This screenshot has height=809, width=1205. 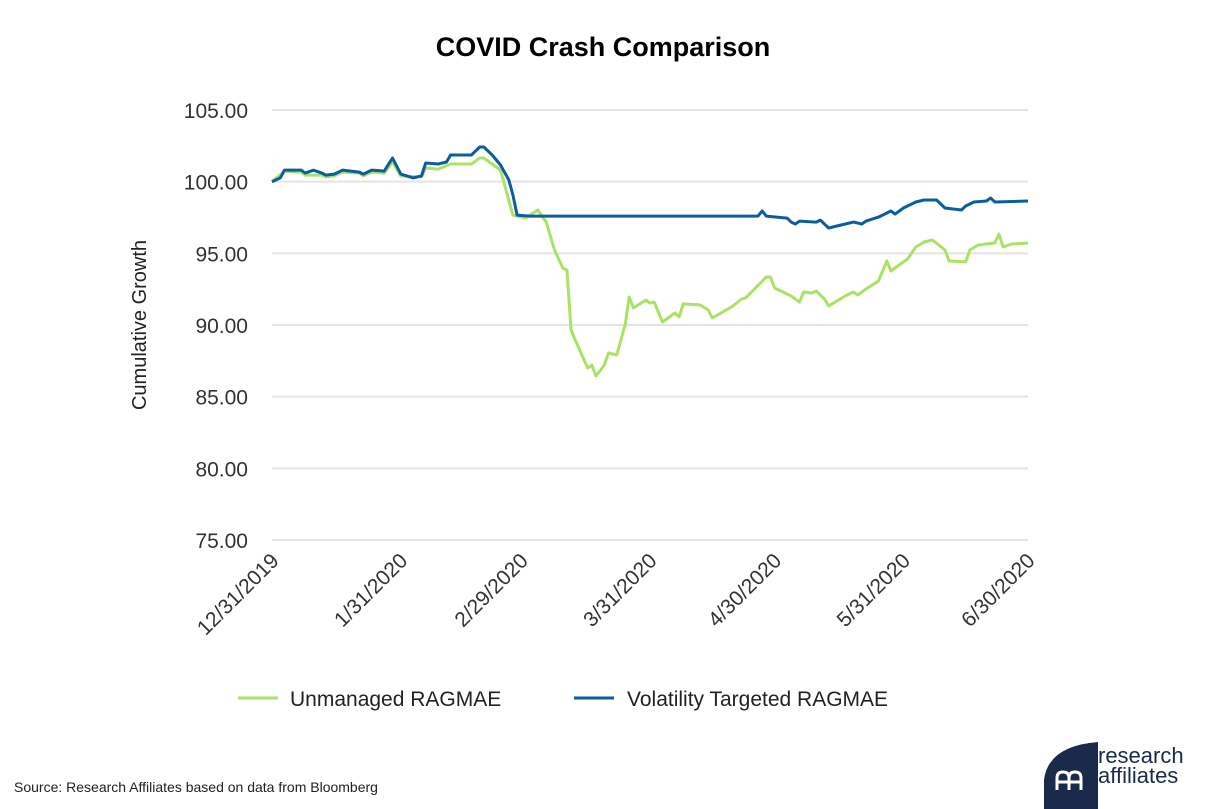 I want to click on y-tick-label: 100.00, so click(x=216, y=183).